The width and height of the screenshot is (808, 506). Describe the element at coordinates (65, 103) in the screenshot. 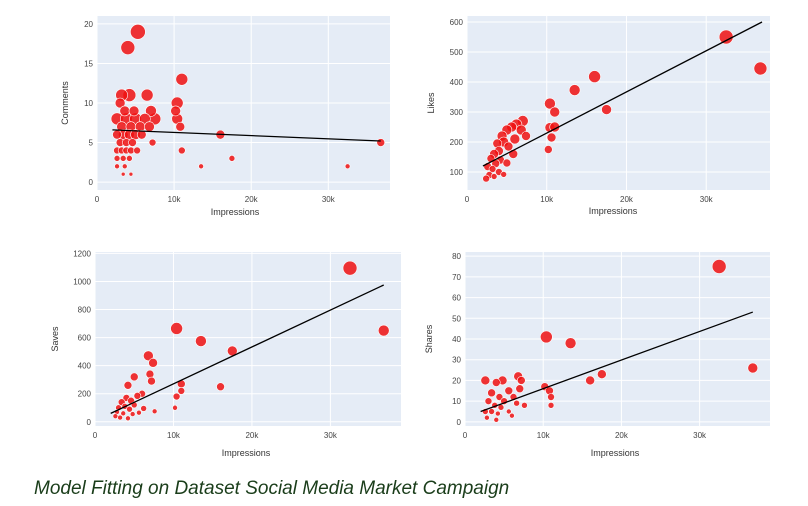

I see `comments-y-axis-title: Comments` at that location.